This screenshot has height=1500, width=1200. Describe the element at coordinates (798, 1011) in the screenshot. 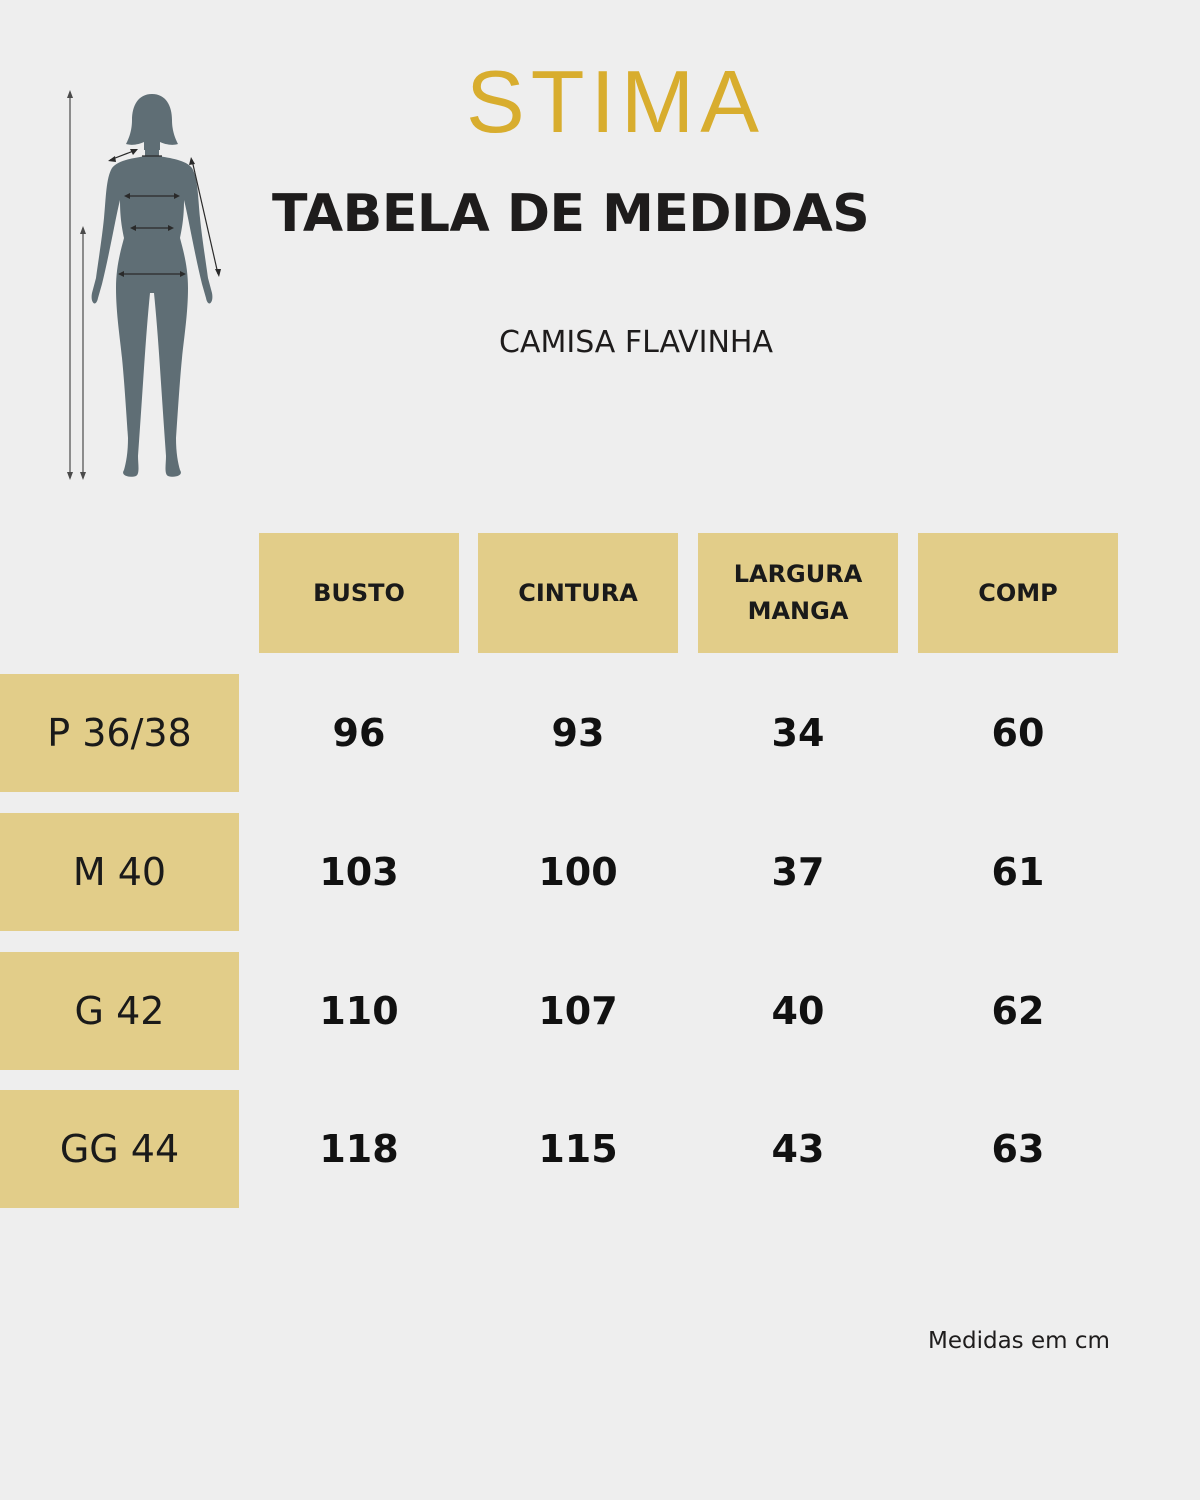

I see `table-cell: 40` at that location.